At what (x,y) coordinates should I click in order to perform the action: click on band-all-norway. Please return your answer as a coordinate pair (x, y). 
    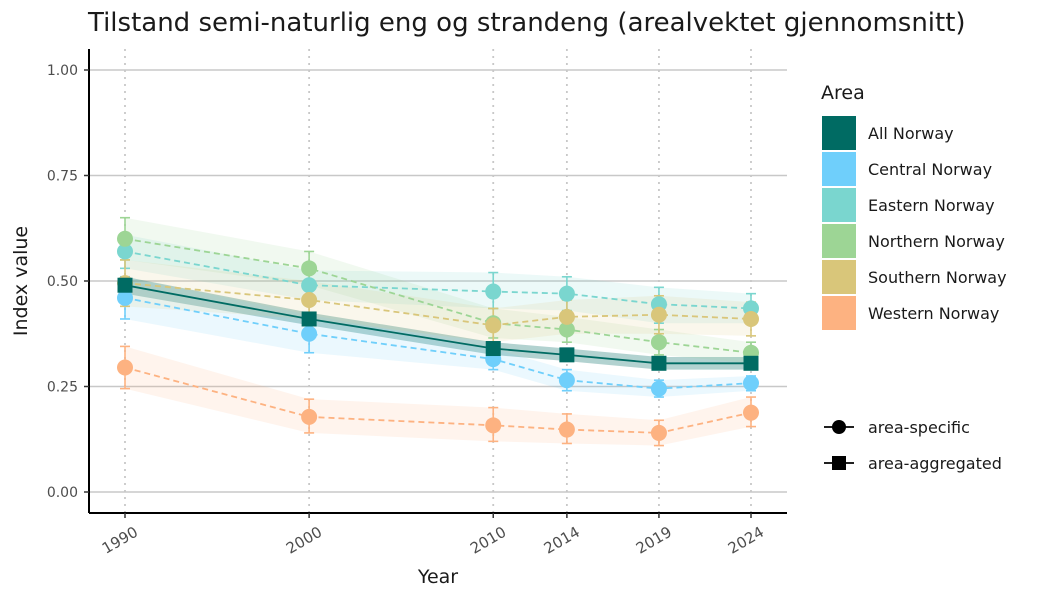
    Looking at the image, I should click on (438, 323).